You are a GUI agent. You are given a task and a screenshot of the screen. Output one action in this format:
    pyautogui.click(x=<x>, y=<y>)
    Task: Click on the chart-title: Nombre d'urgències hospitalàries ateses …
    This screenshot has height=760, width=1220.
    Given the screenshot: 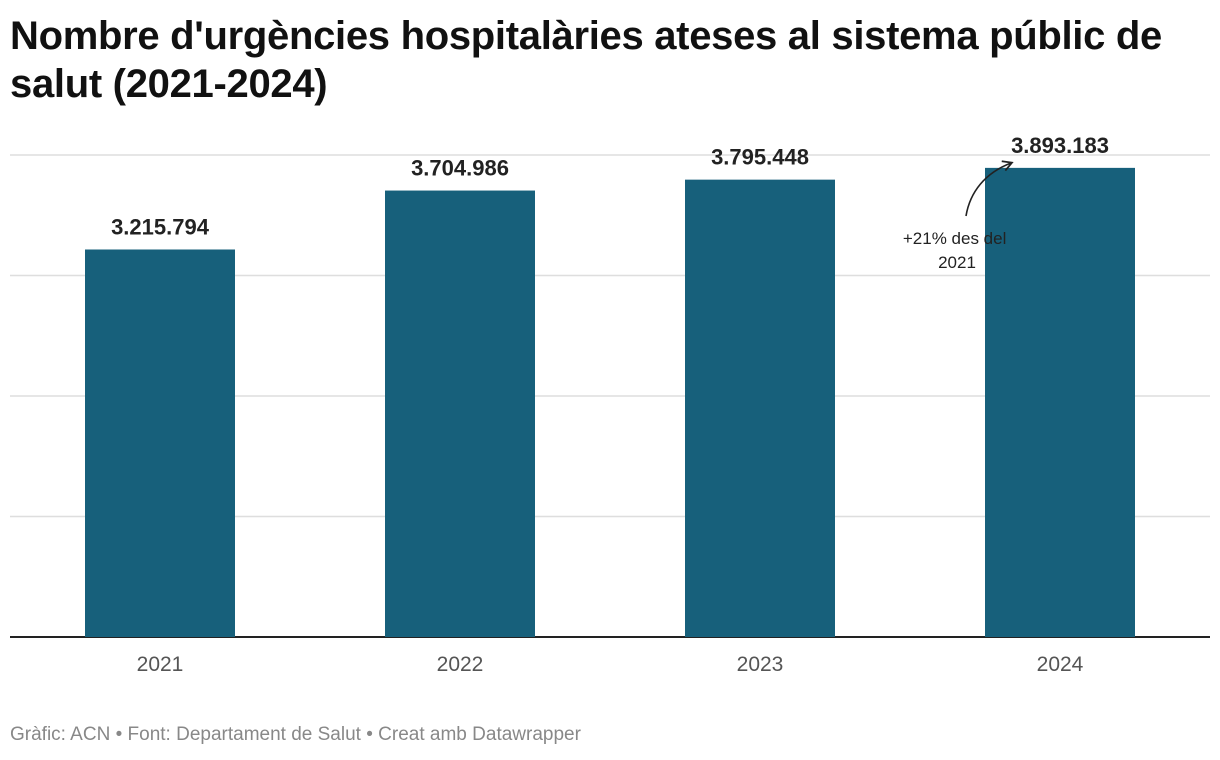 What is the action you would take?
    pyautogui.click(x=586, y=60)
    